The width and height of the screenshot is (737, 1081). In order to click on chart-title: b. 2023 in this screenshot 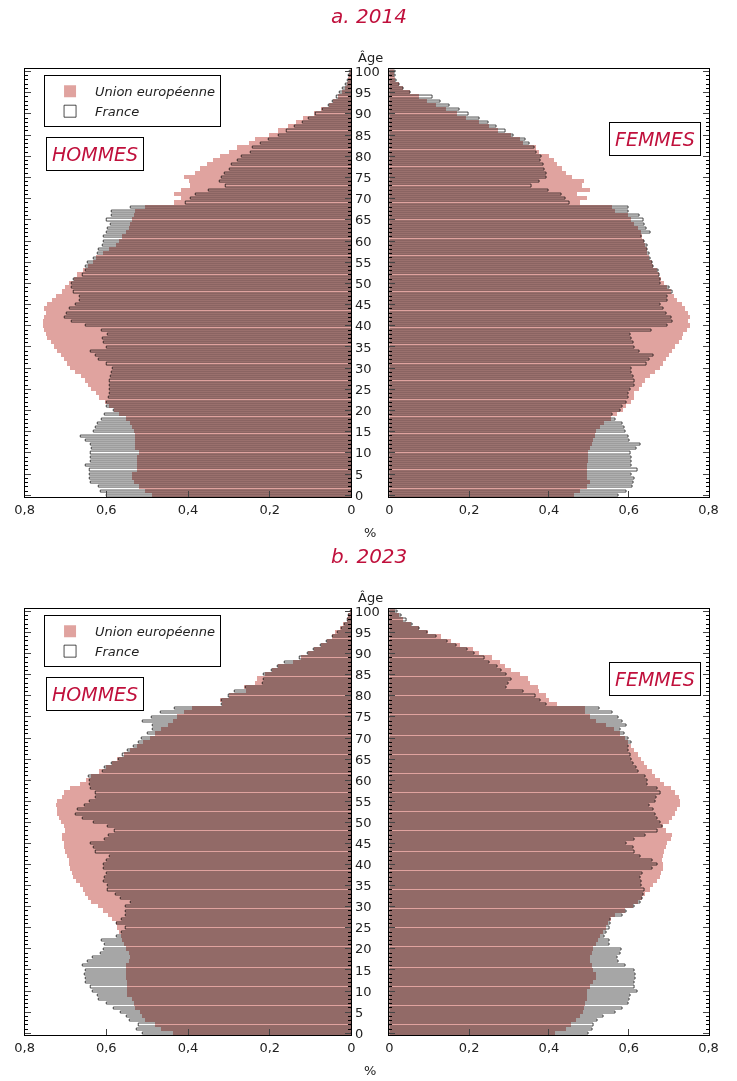, I will do `click(369, 556)`.